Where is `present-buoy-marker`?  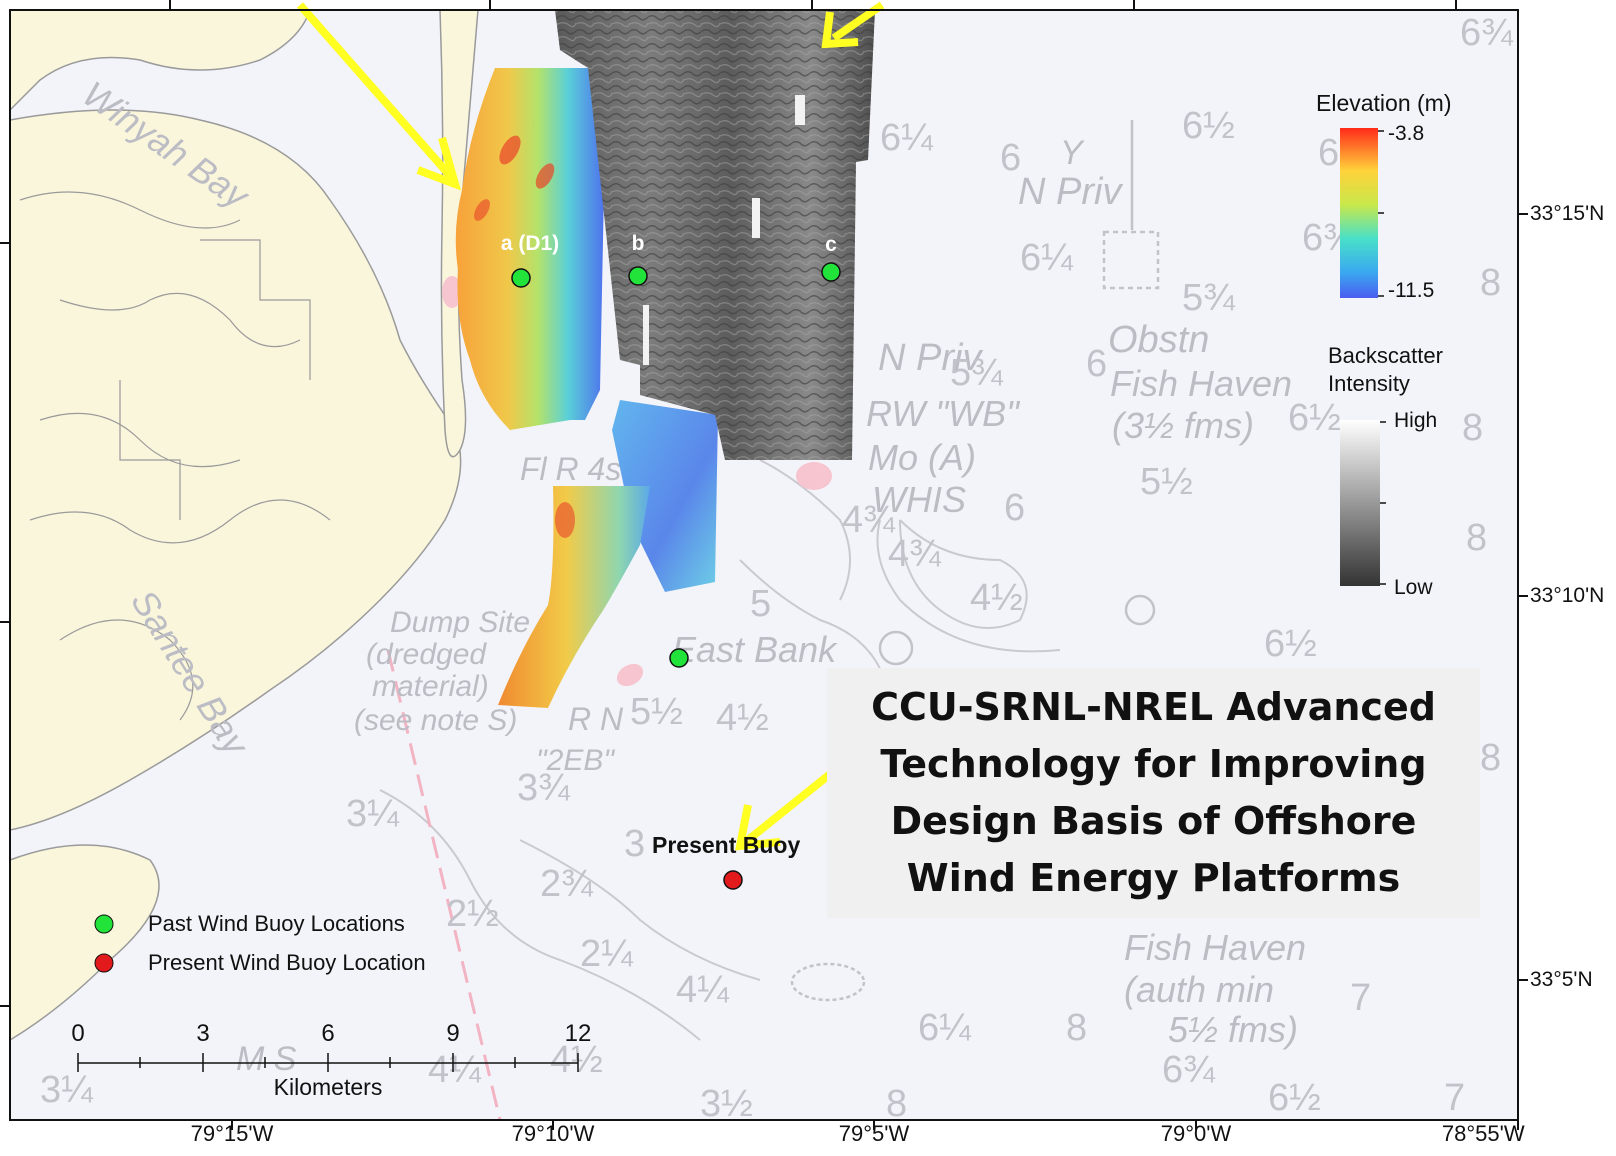
present-buoy-marker is located at coordinates (733, 880).